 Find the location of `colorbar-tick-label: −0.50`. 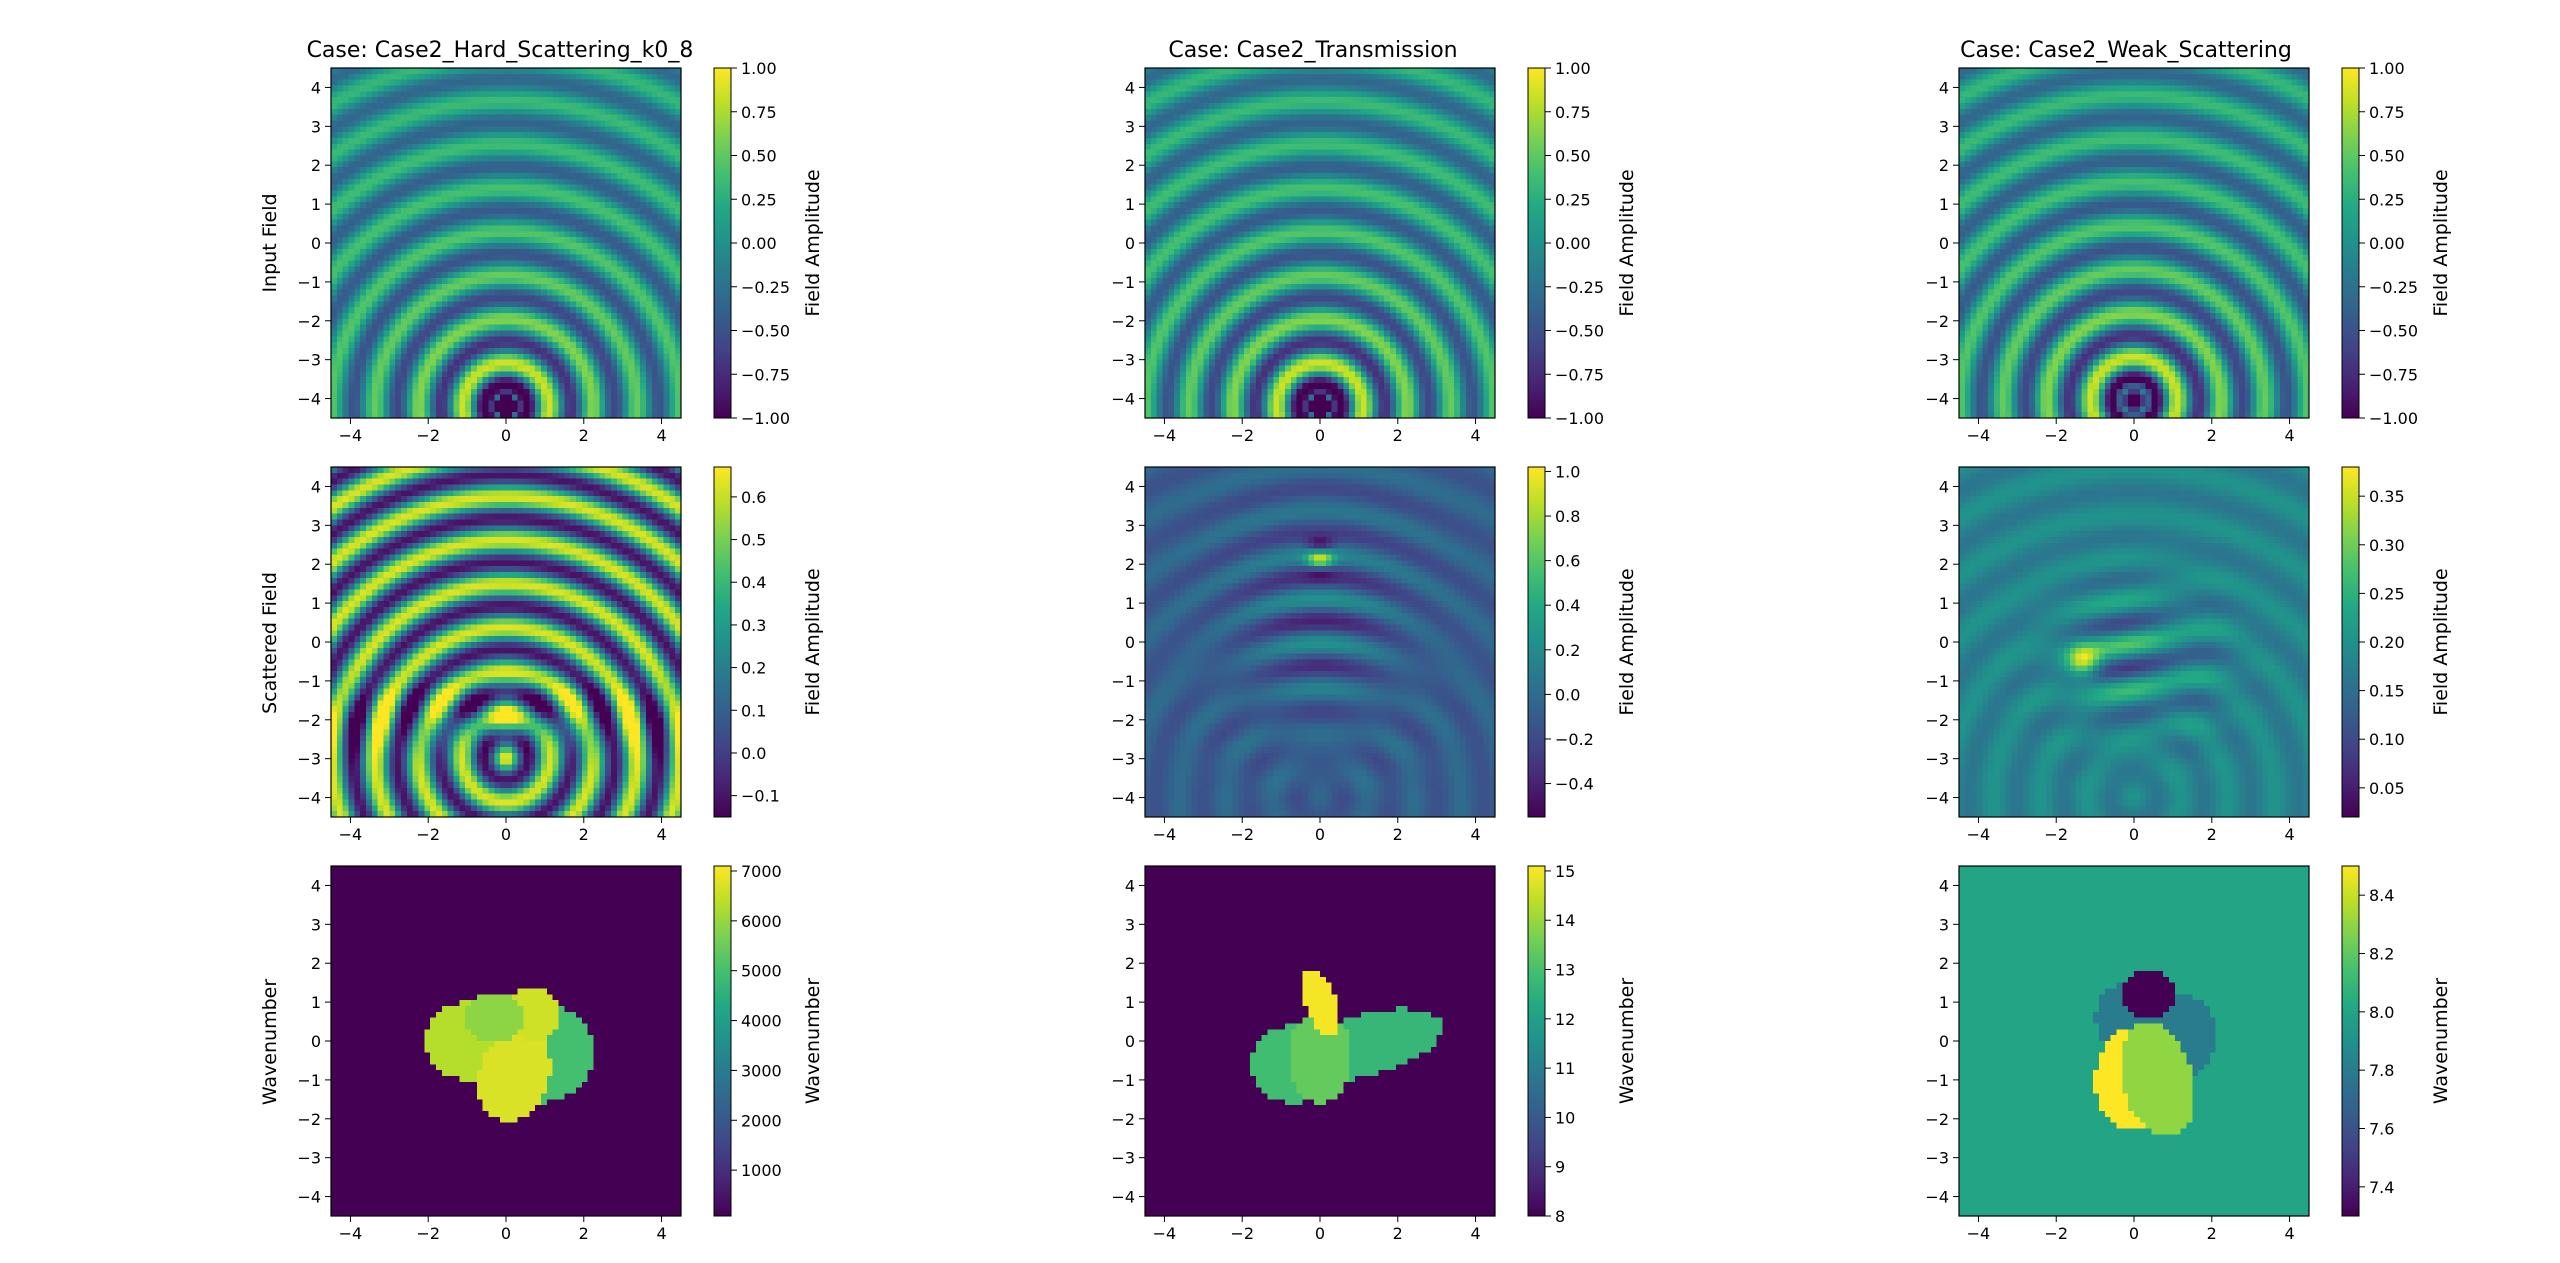

colorbar-tick-label: −0.50 is located at coordinates (2393, 331).